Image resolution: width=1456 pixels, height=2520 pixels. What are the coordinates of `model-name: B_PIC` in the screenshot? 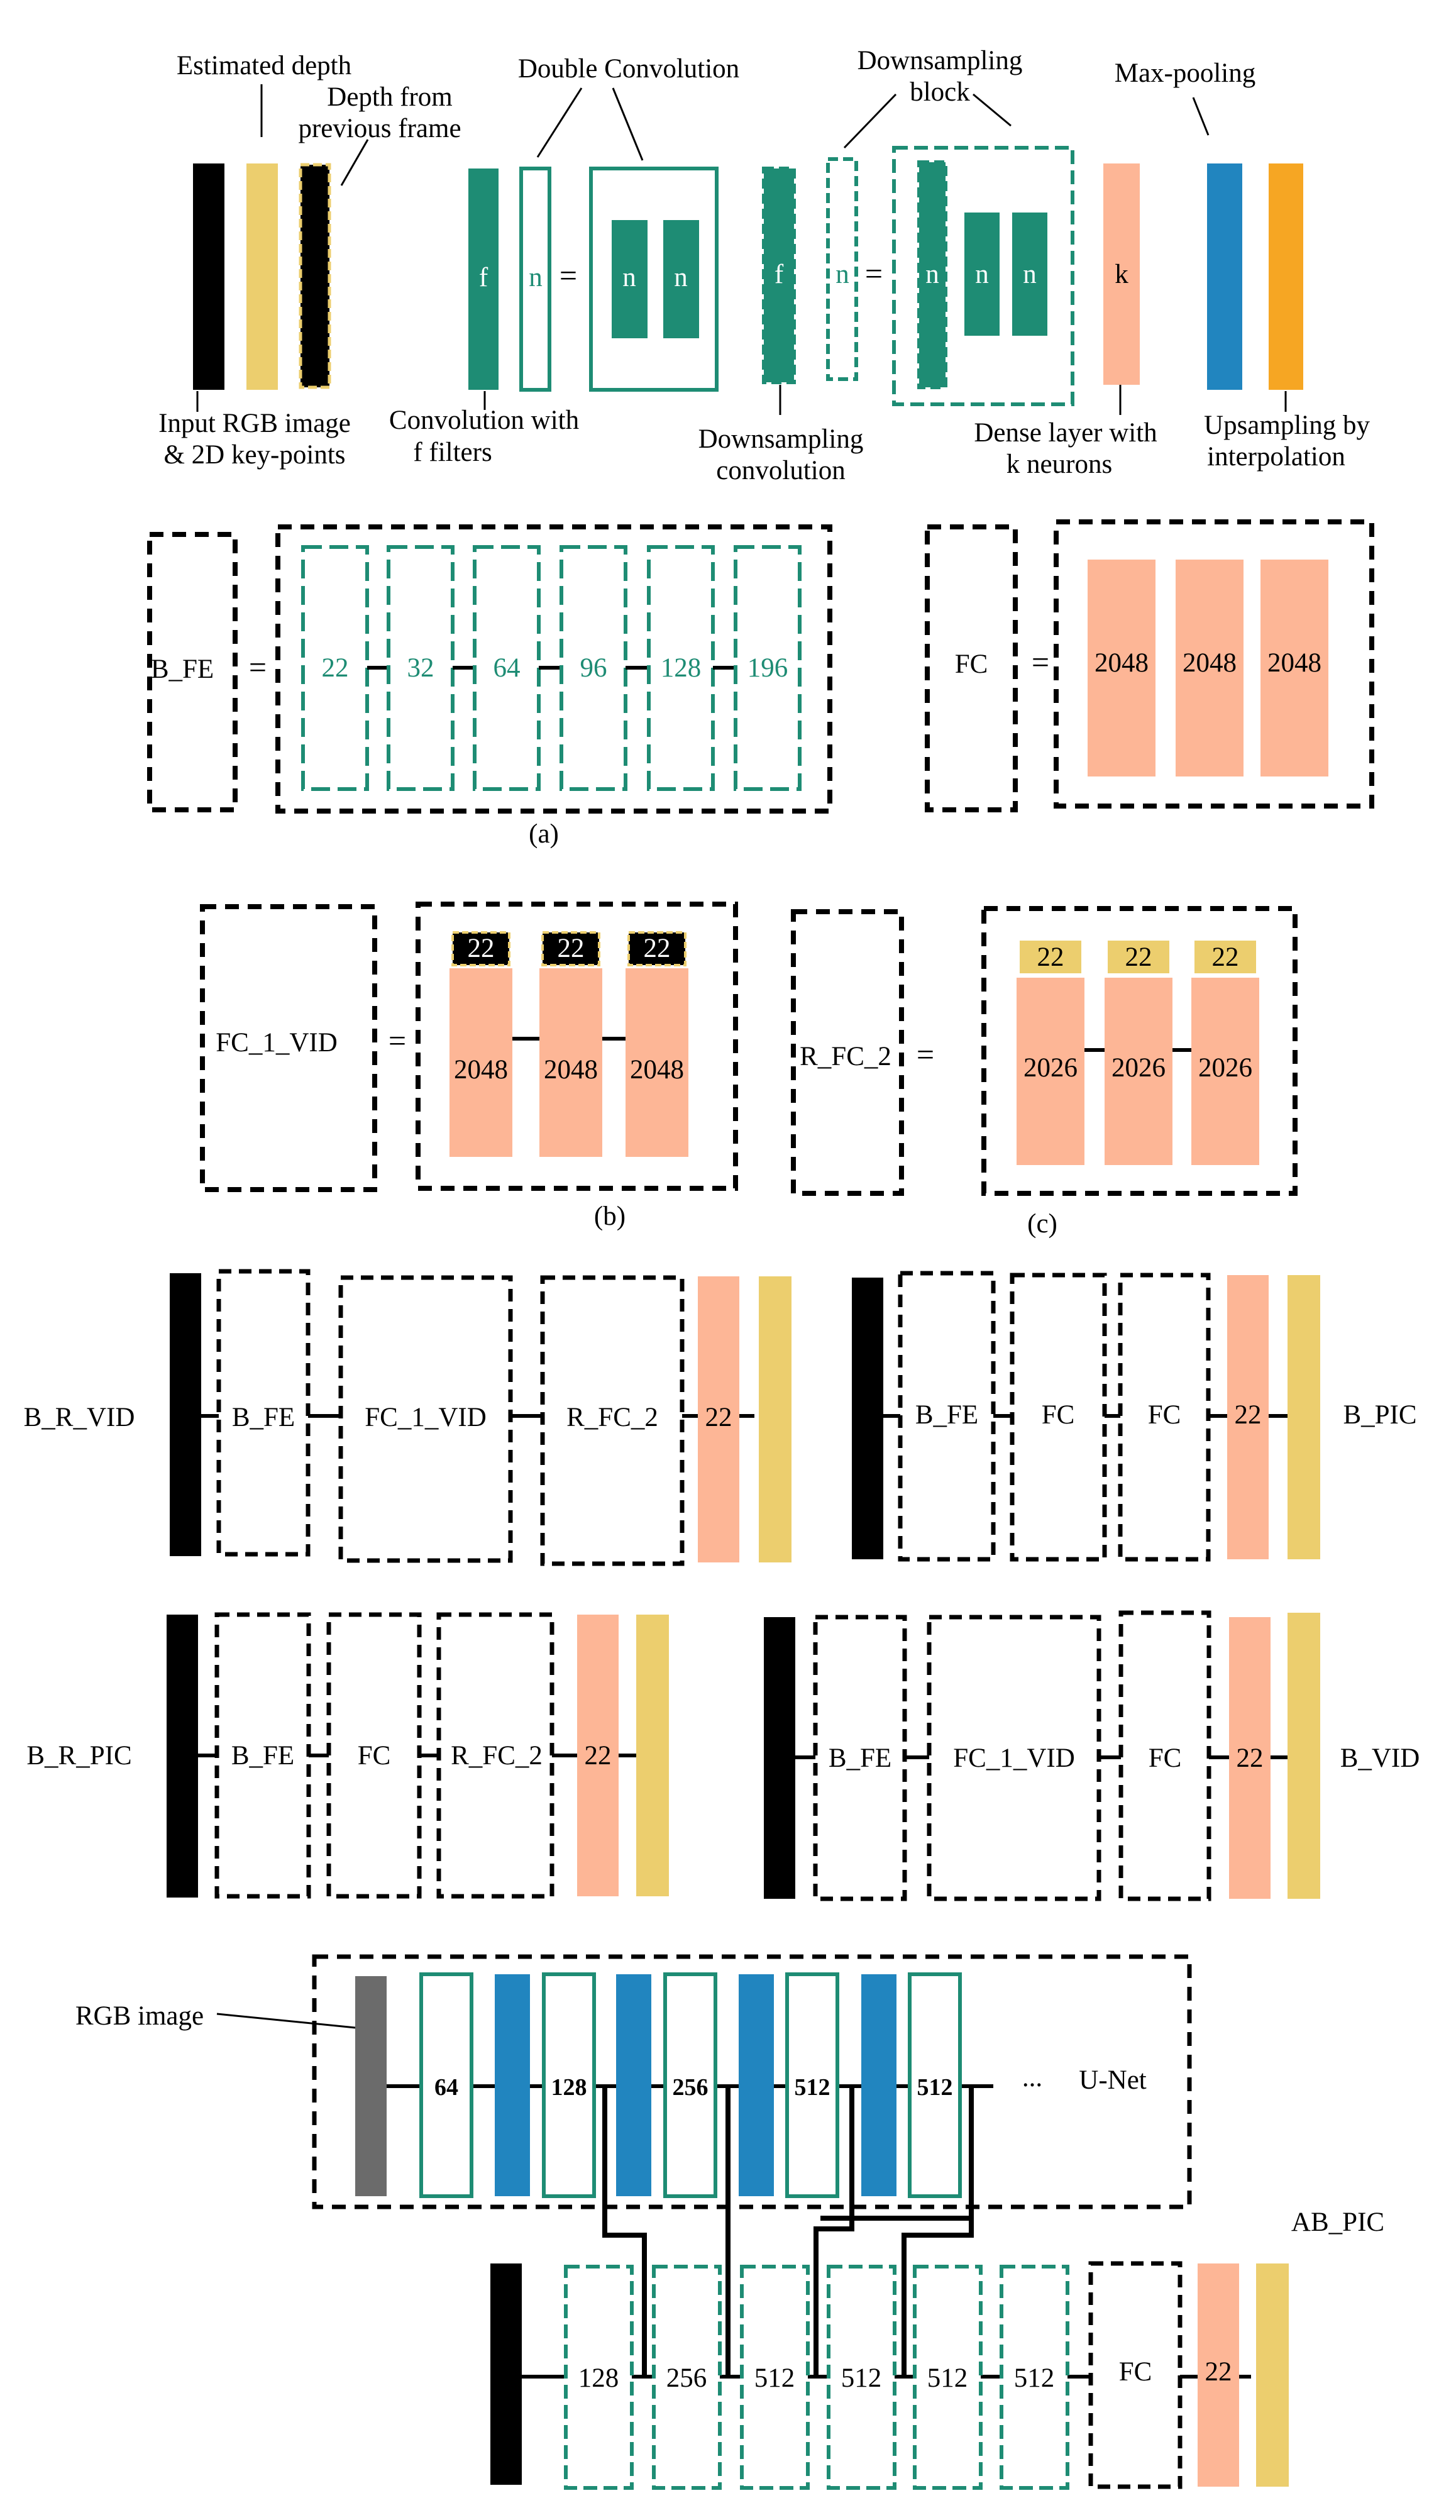 It's located at (1379, 1415).